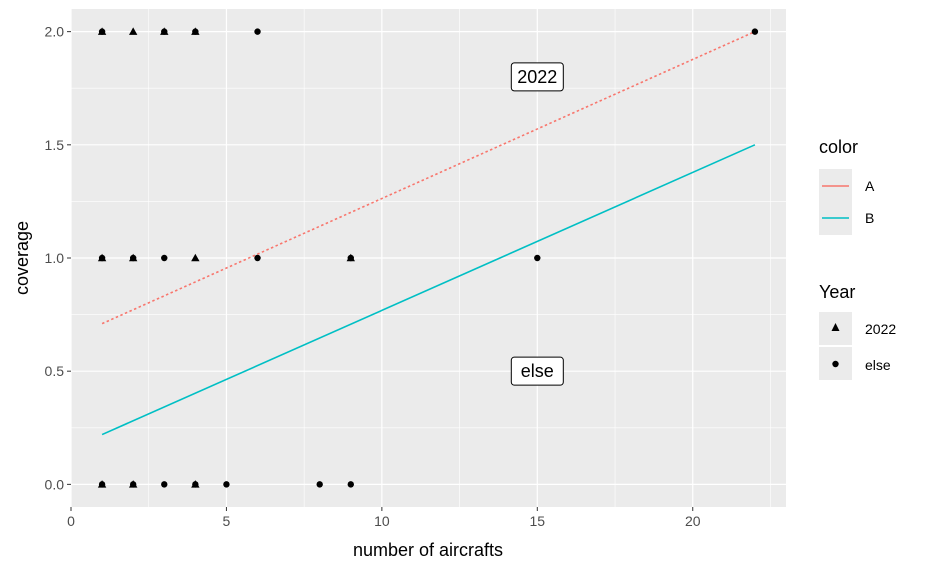 Image resolution: width=927 pixels, height=570 pixels. What do you see at coordinates (55, 484) in the screenshot?
I see `y-tick-label: 0.0` at bounding box center [55, 484].